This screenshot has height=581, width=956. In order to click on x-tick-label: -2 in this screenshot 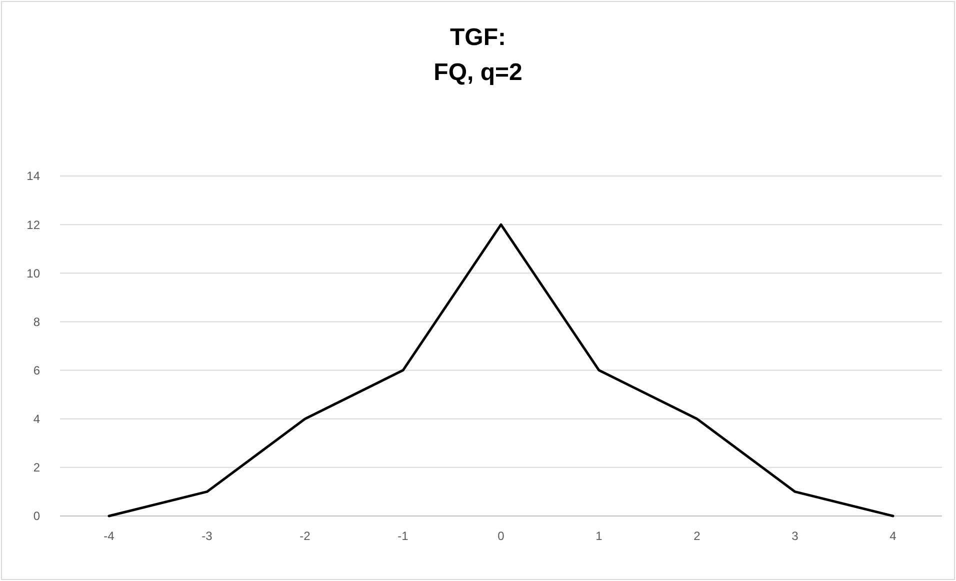, I will do `click(305, 536)`.